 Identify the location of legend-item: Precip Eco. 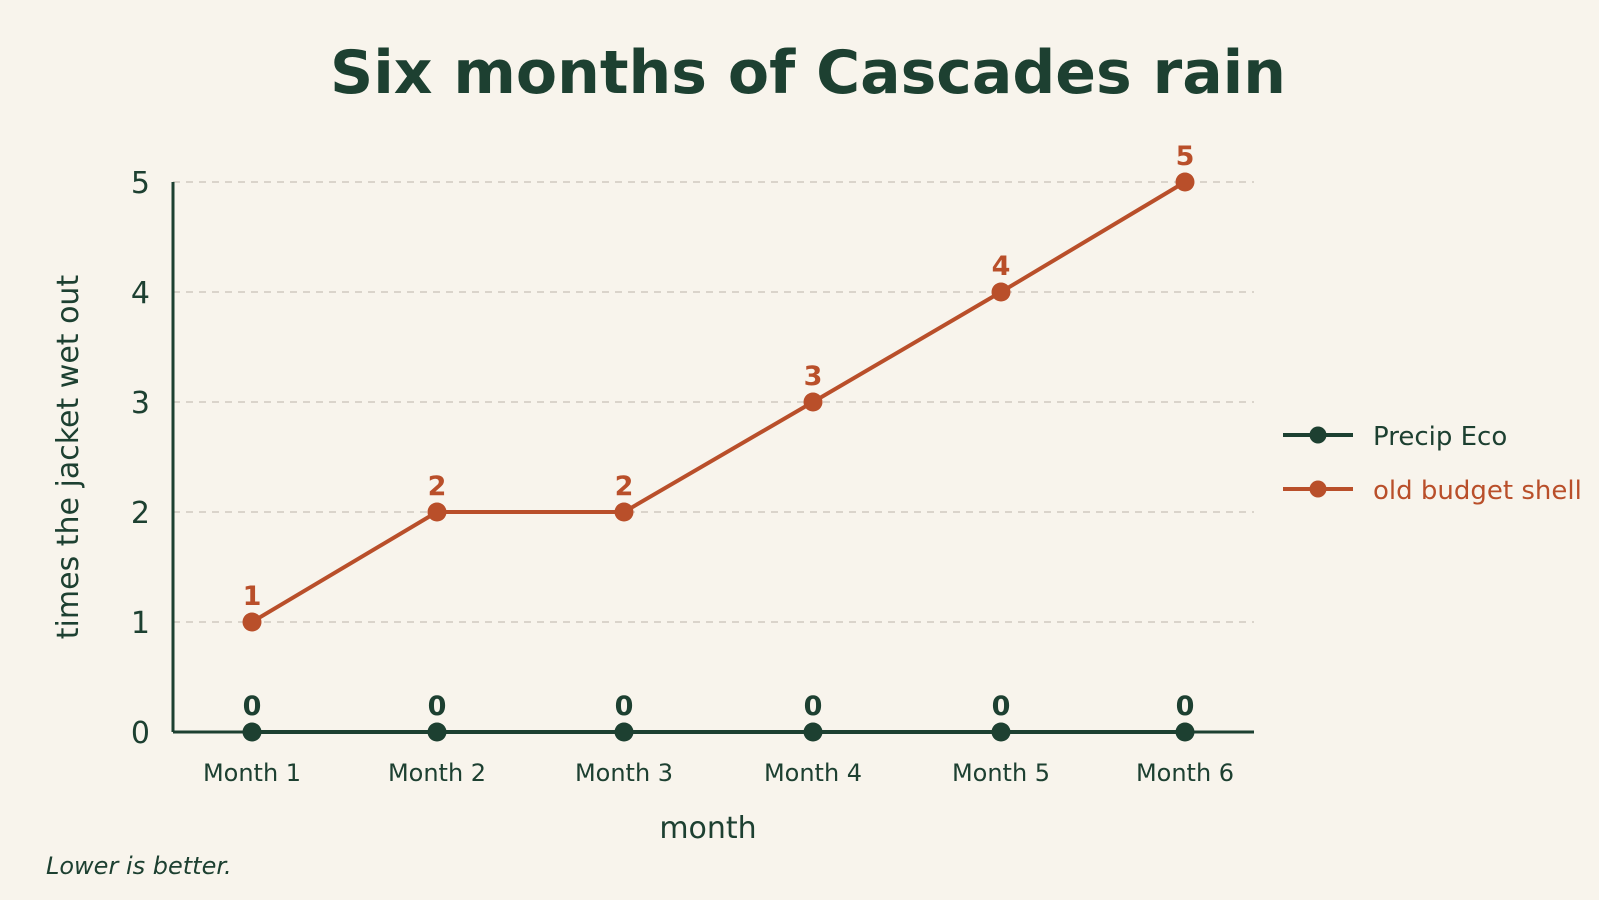
(1395, 437).